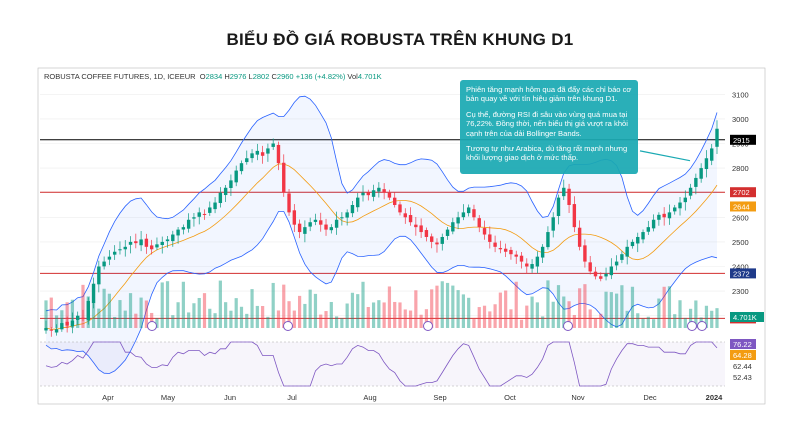 The width and height of the screenshot is (800, 429). Describe the element at coordinates (743, 355) in the screenshot. I see `rsi-tag` at that location.